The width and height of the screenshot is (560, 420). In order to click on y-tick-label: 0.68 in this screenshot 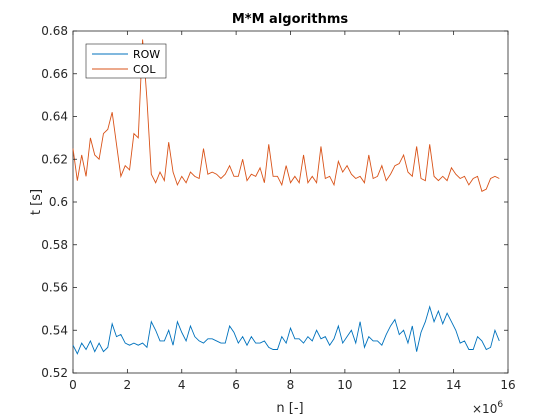, I will do `click(54, 31)`.